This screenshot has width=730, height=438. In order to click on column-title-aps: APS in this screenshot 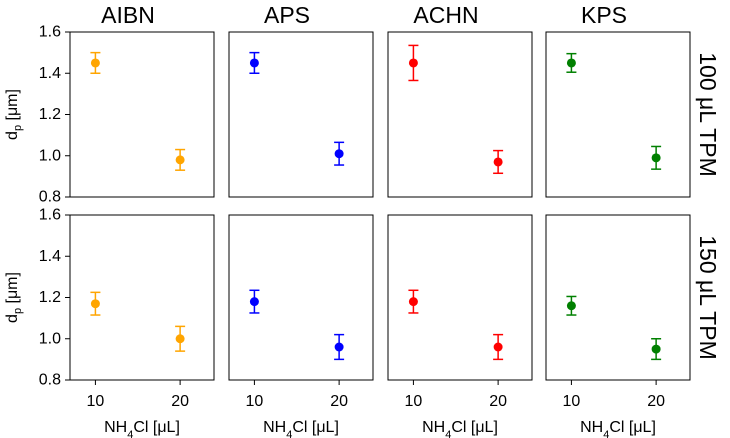, I will do `click(287, 15)`.